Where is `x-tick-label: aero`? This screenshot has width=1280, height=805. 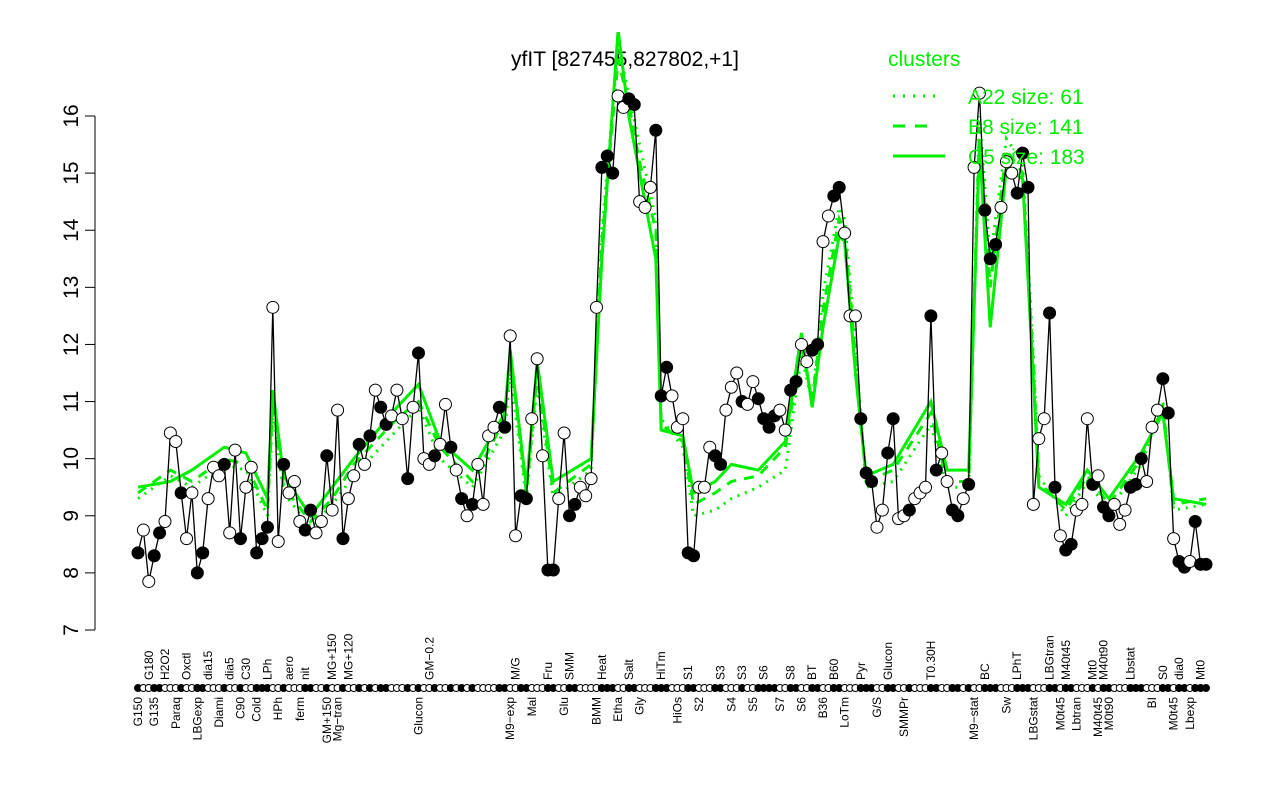
x-tick-label: aero is located at coordinates (289, 668).